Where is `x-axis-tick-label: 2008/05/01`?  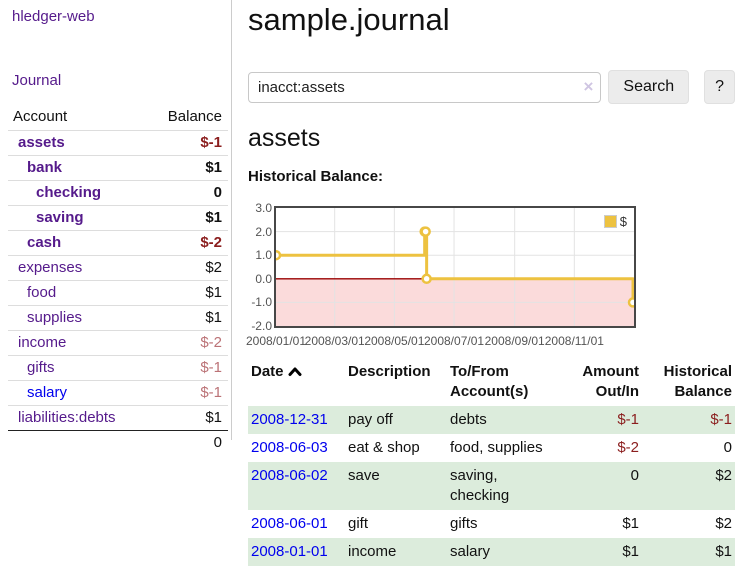 x-axis-tick-label: 2008/05/01 is located at coordinates (394, 341).